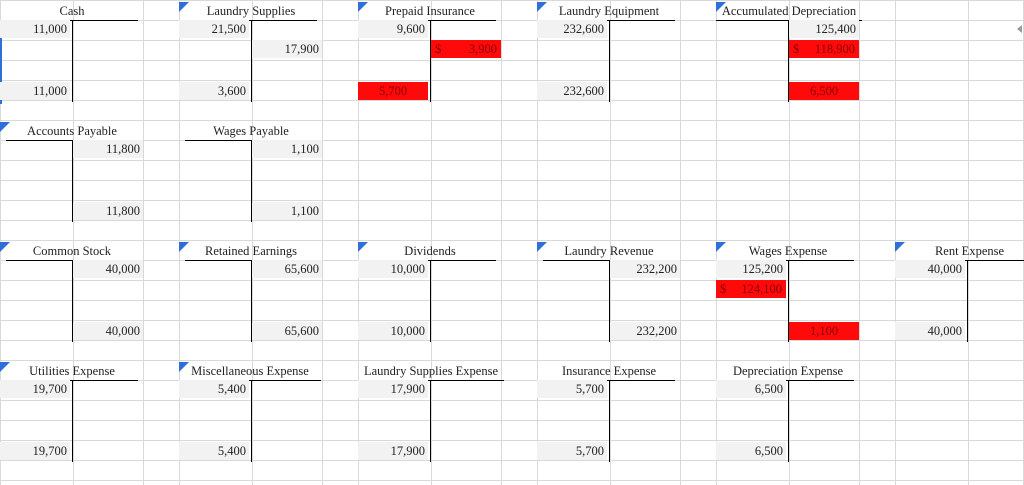 Image resolution: width=1024 pixels, height=485 pixels. I want to click on credit-entry: 65,600, so click(287, 269).